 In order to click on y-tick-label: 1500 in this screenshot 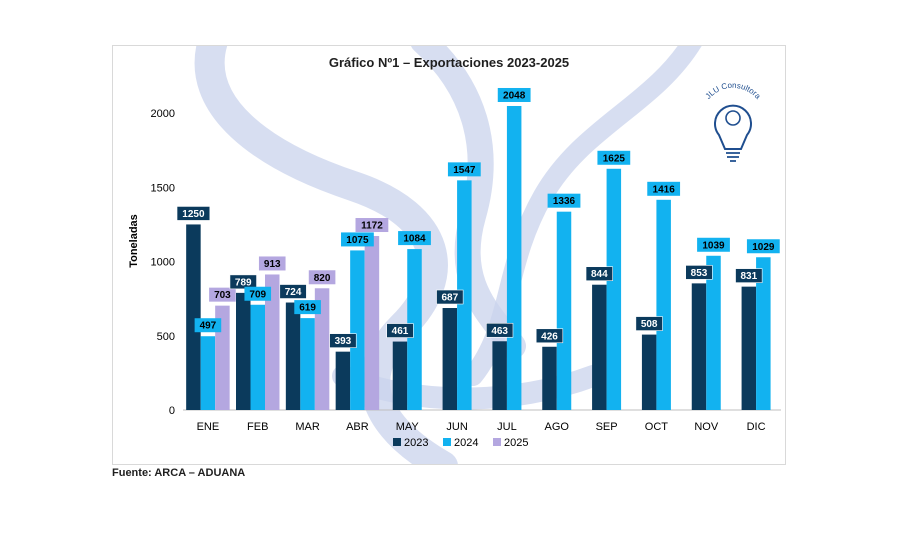, I will do `click(163, 188)`.